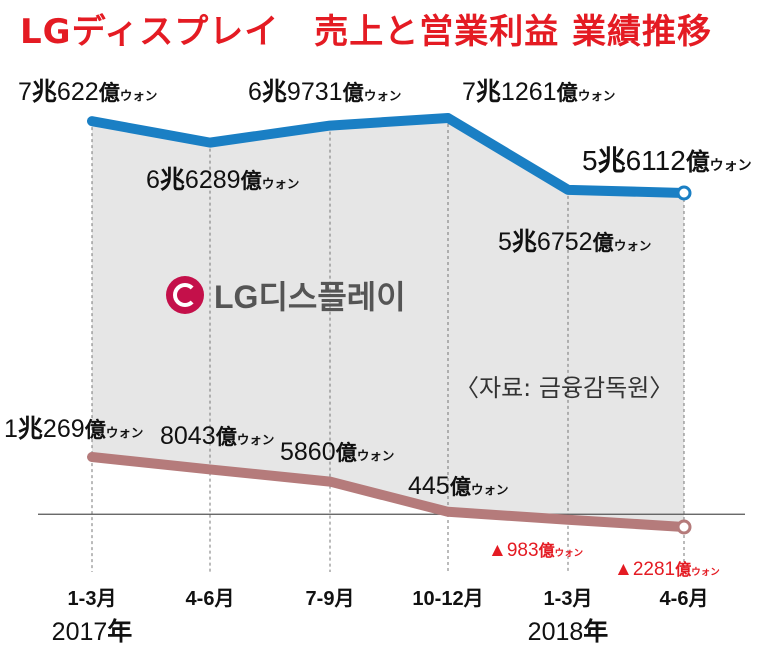 The image size is (779, 670). What do you see at coordinates (210, 599) in the screenshot?
I see `x-tick-label-1: 4-6月` at bounding box center [210, 599].